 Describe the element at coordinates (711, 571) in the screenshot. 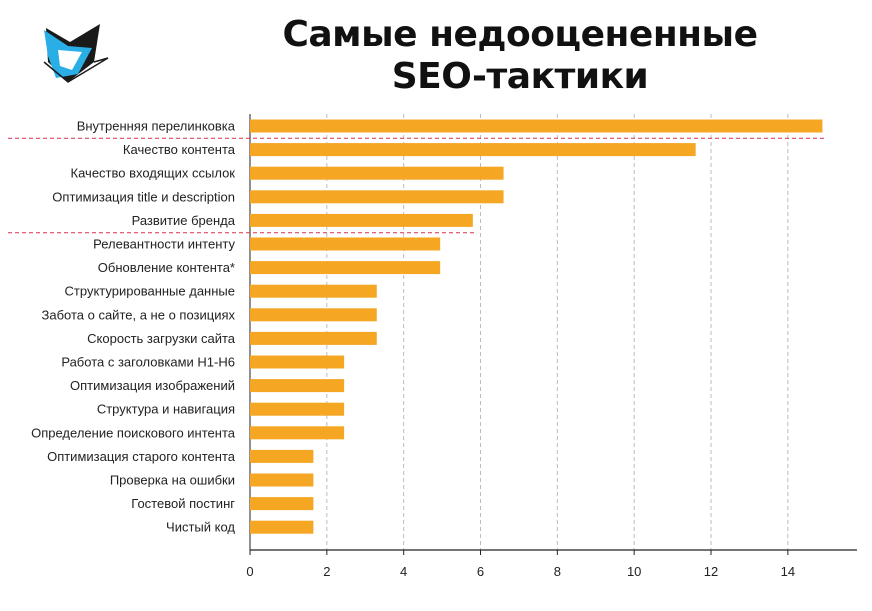

I see `x-tick-label: 12` at that location.